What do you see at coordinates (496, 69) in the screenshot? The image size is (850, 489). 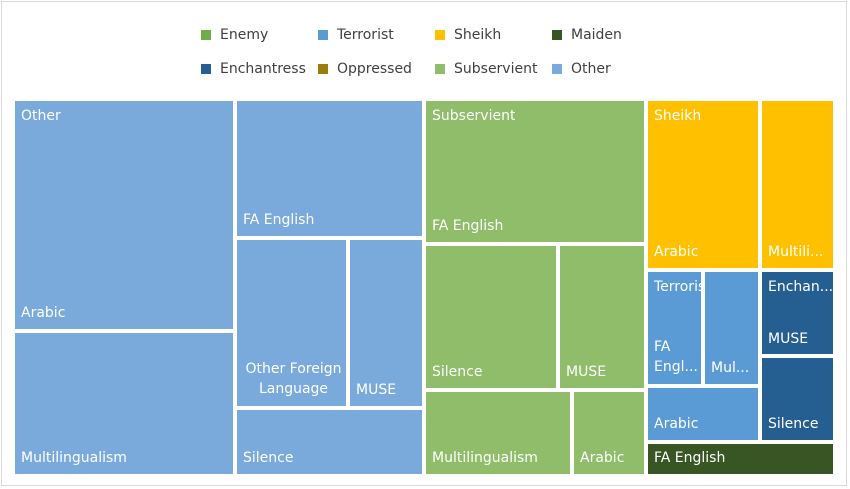 I see `legend-label: Subservient` at bounding box center [496, 69].